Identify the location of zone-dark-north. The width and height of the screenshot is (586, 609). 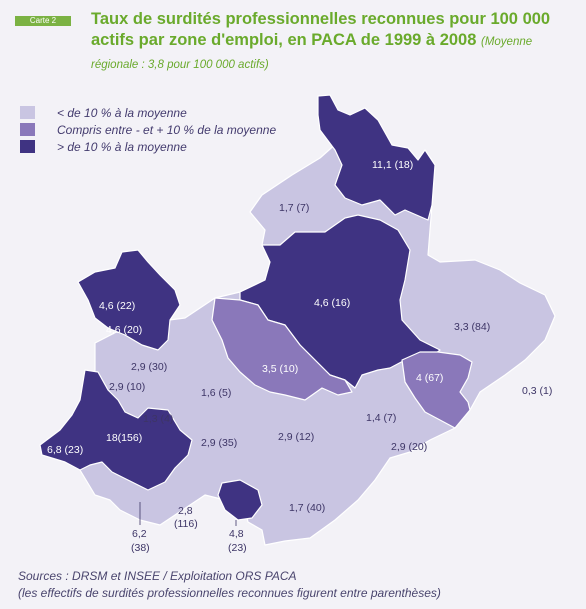
(376, 157).